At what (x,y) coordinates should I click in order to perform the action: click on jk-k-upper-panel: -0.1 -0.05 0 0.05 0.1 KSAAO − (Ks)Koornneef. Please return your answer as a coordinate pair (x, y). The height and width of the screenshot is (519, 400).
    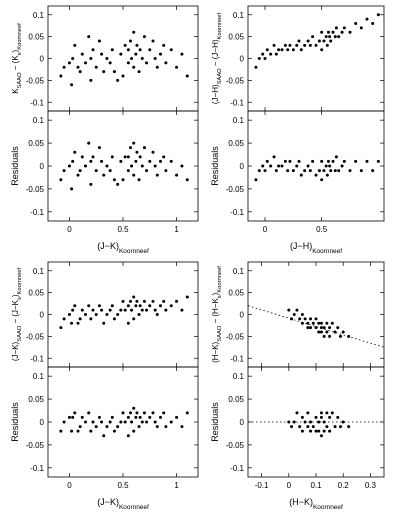
    Looking at the image, I should click on (105, 58).